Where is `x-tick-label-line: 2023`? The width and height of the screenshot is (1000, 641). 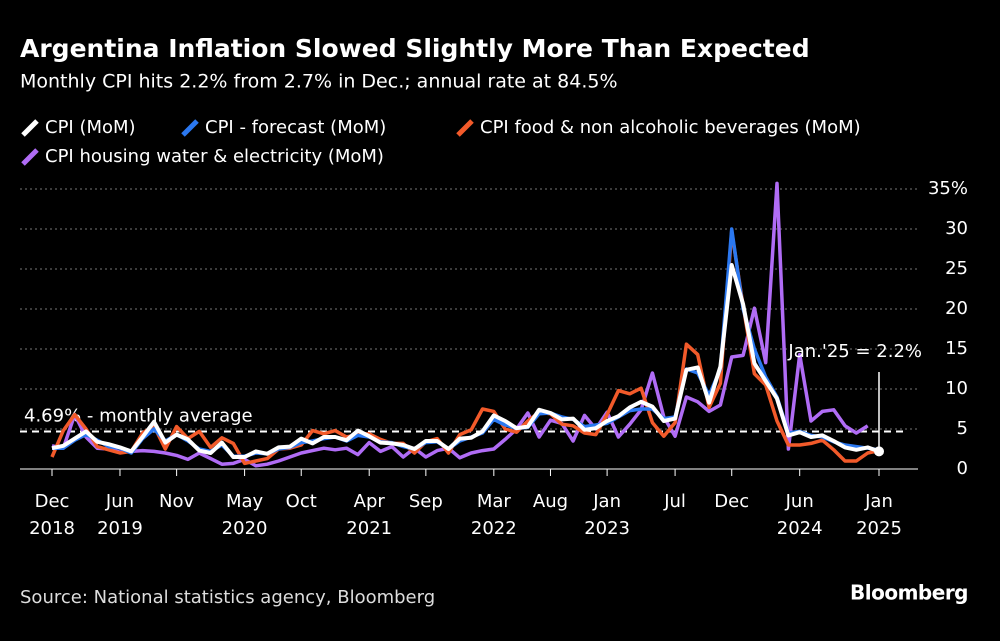 x-tick-label-line: 2023 is located at coordinates (607, 528).